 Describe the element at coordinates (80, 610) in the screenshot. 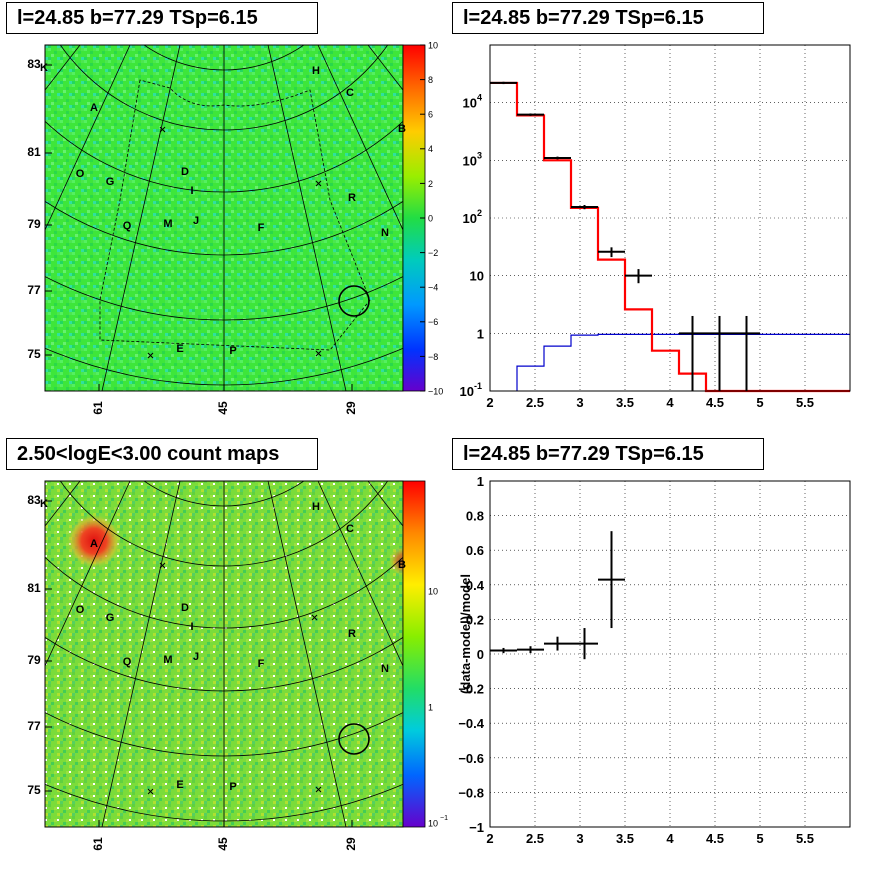

I see `source-label-O-count: O` at that location.